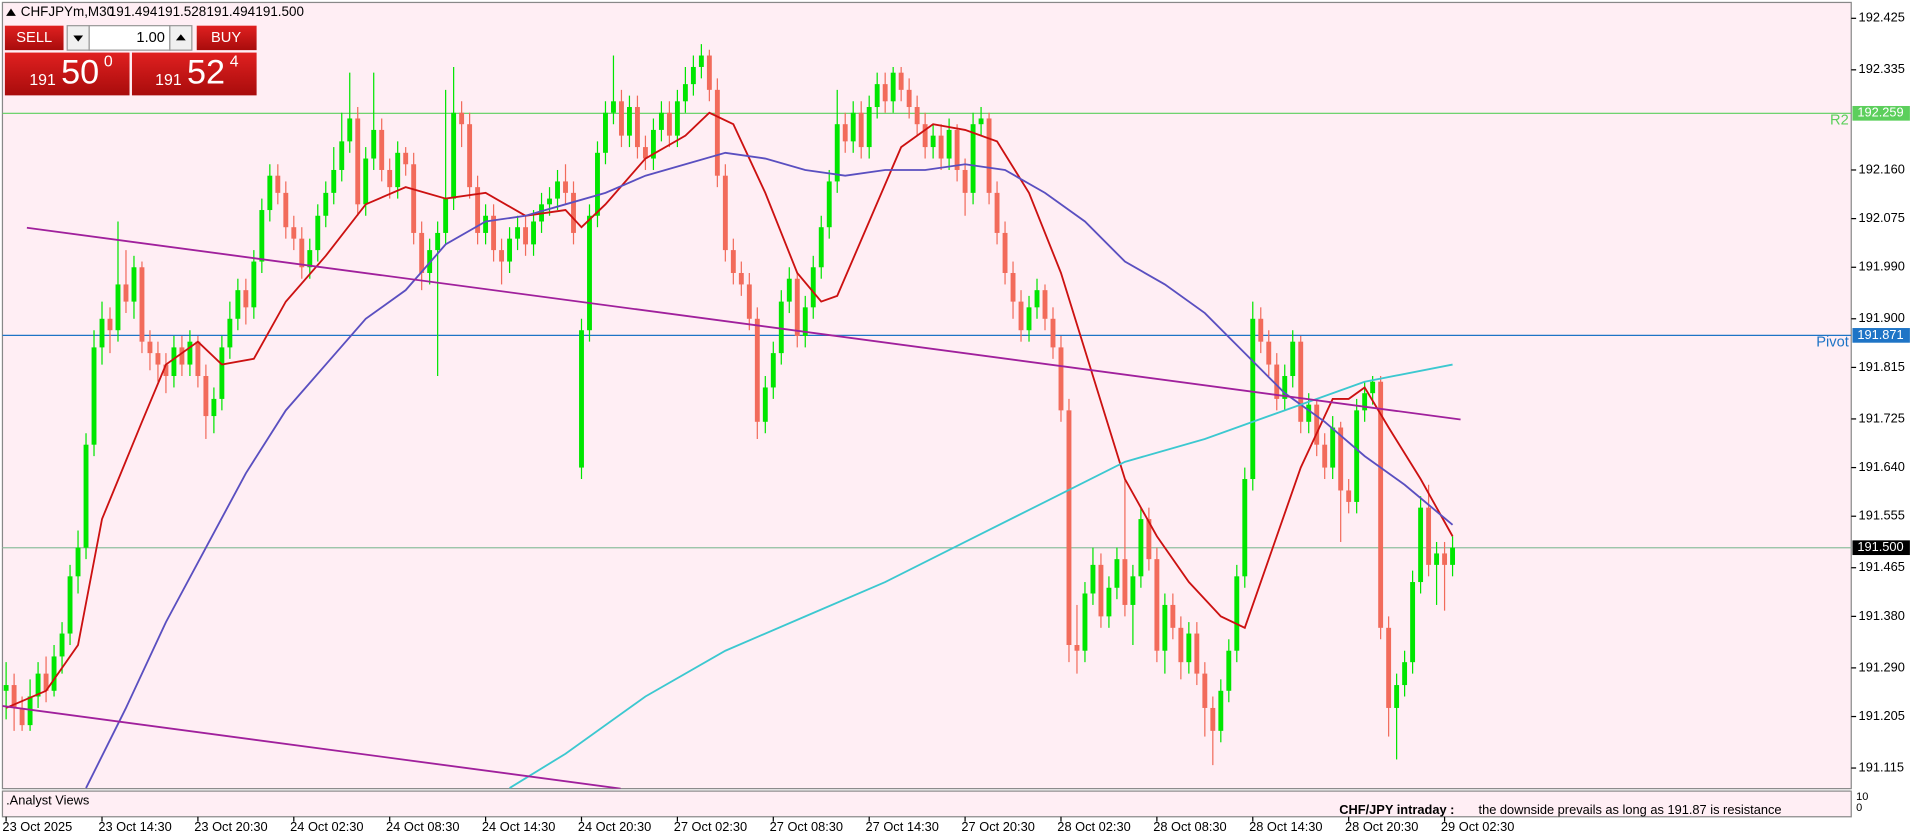 The width and height of the screenshot is (1916, 840). What do you see at coordinates (326, 826) in the screenshot?
I see `x-tick-label: 24 Oct 02:30` at bounding box center [326, 826].